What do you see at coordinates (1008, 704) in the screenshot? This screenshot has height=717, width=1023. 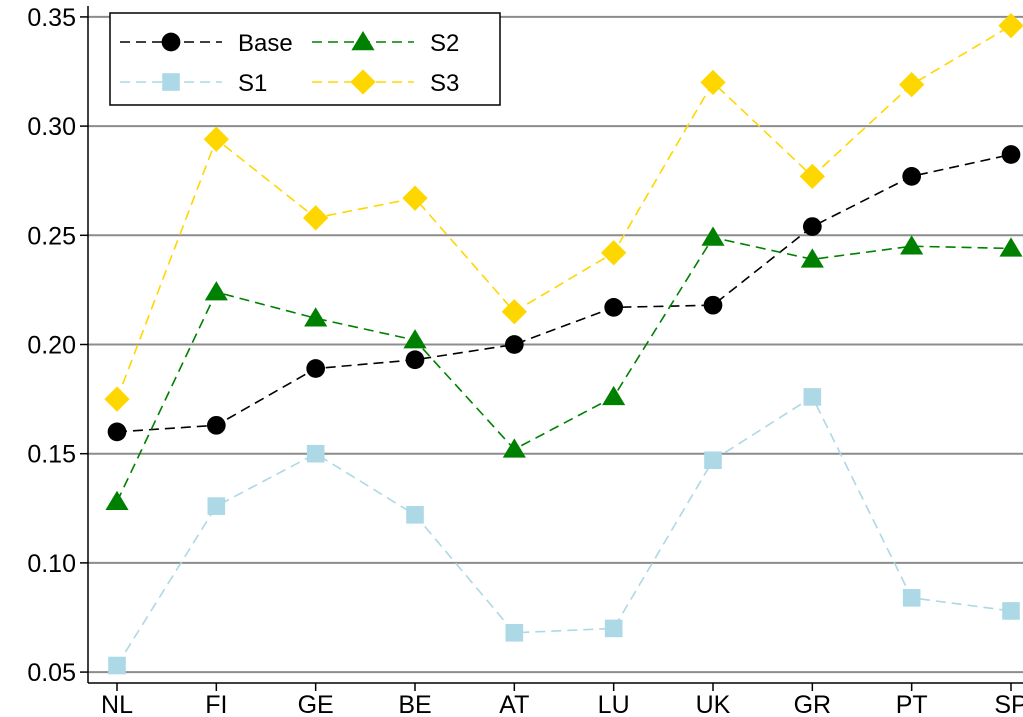 I see `x-tick-label: SP` at bounding box center [1008, 704].